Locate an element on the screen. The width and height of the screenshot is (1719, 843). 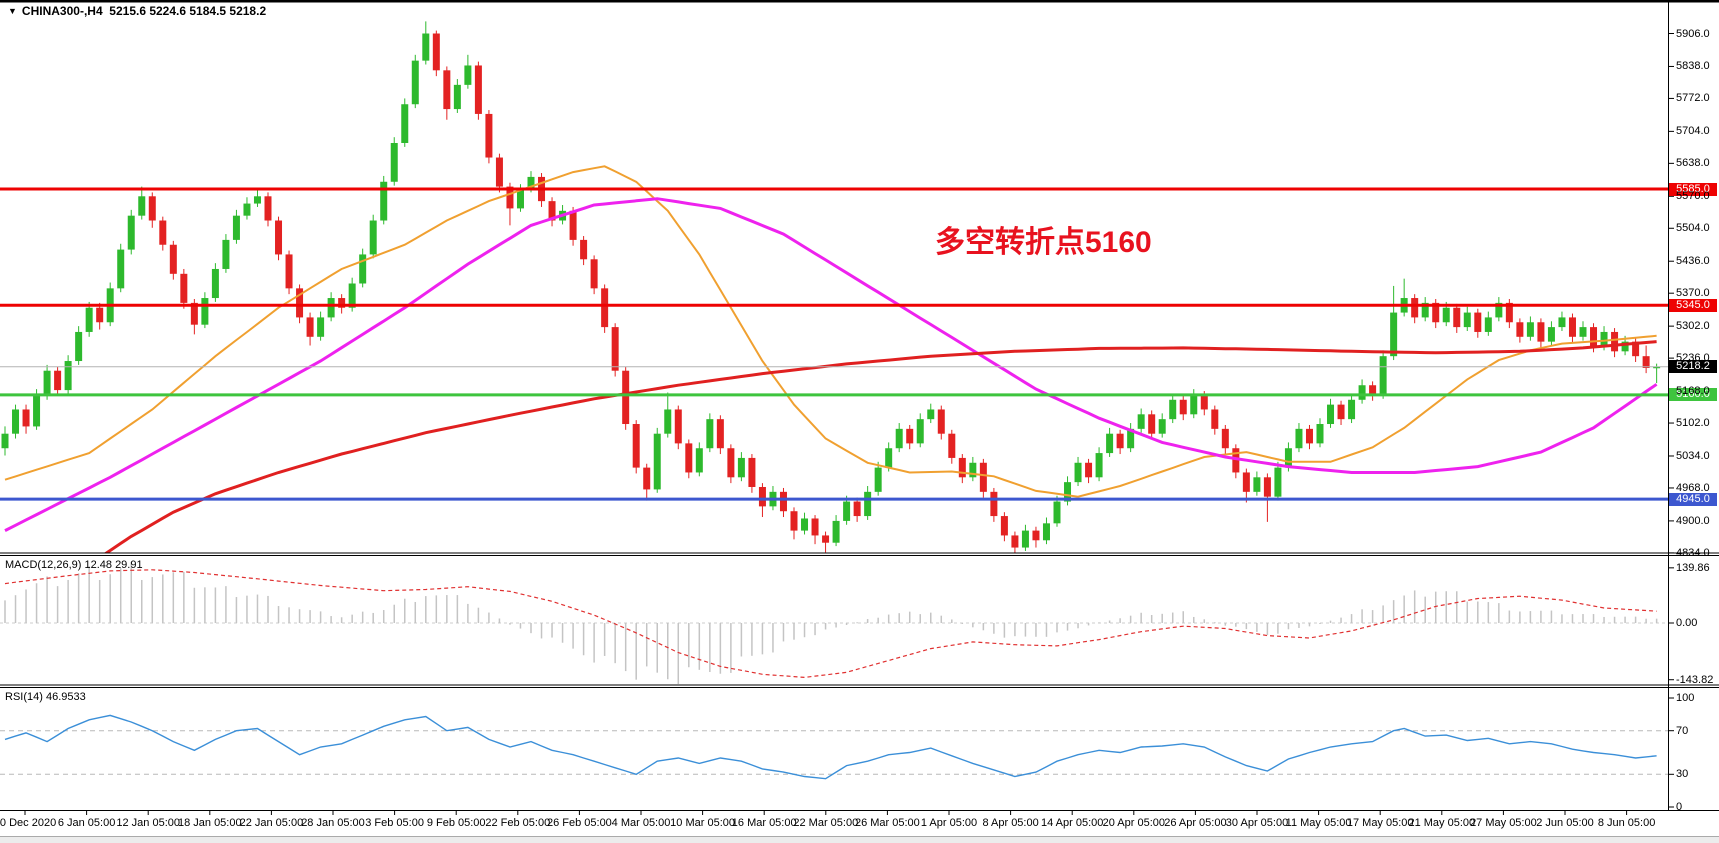
rsi-panel is located at coordinates (834, 747).